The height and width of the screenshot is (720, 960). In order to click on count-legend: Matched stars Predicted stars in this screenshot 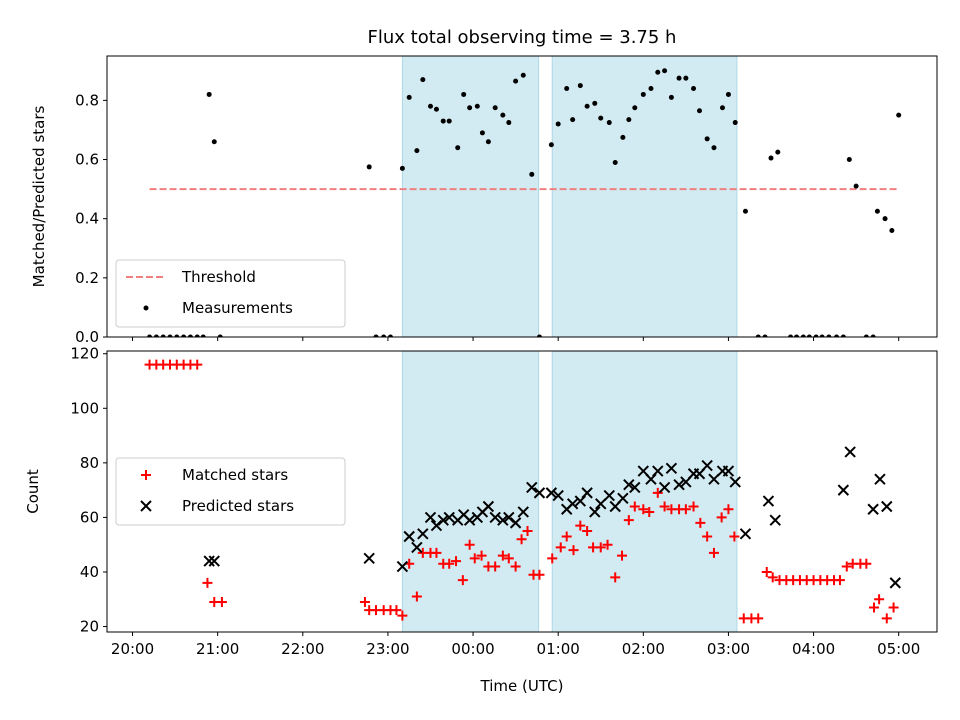, I will do `click(230, 491)`.